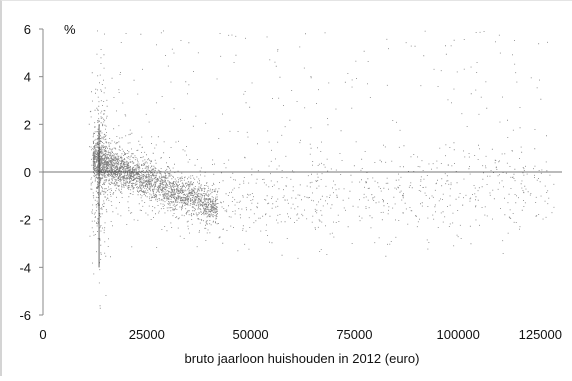 The width and height of the screenshot is (572, 381). I want to click on x-tick-label: 100000, so click(458, 334).